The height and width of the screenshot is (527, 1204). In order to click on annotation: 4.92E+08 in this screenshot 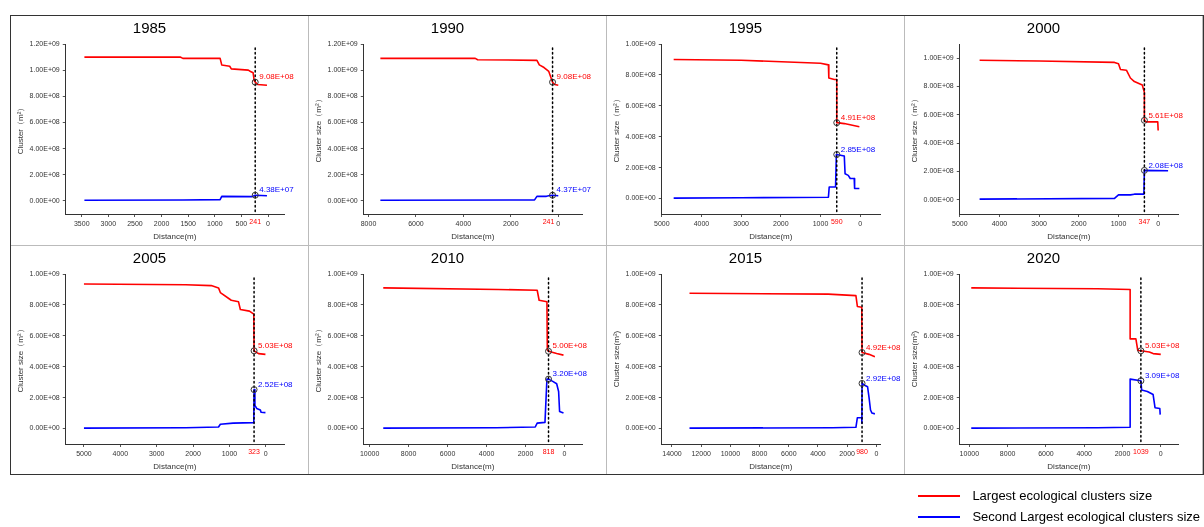, I will do `click(884, 347)`.